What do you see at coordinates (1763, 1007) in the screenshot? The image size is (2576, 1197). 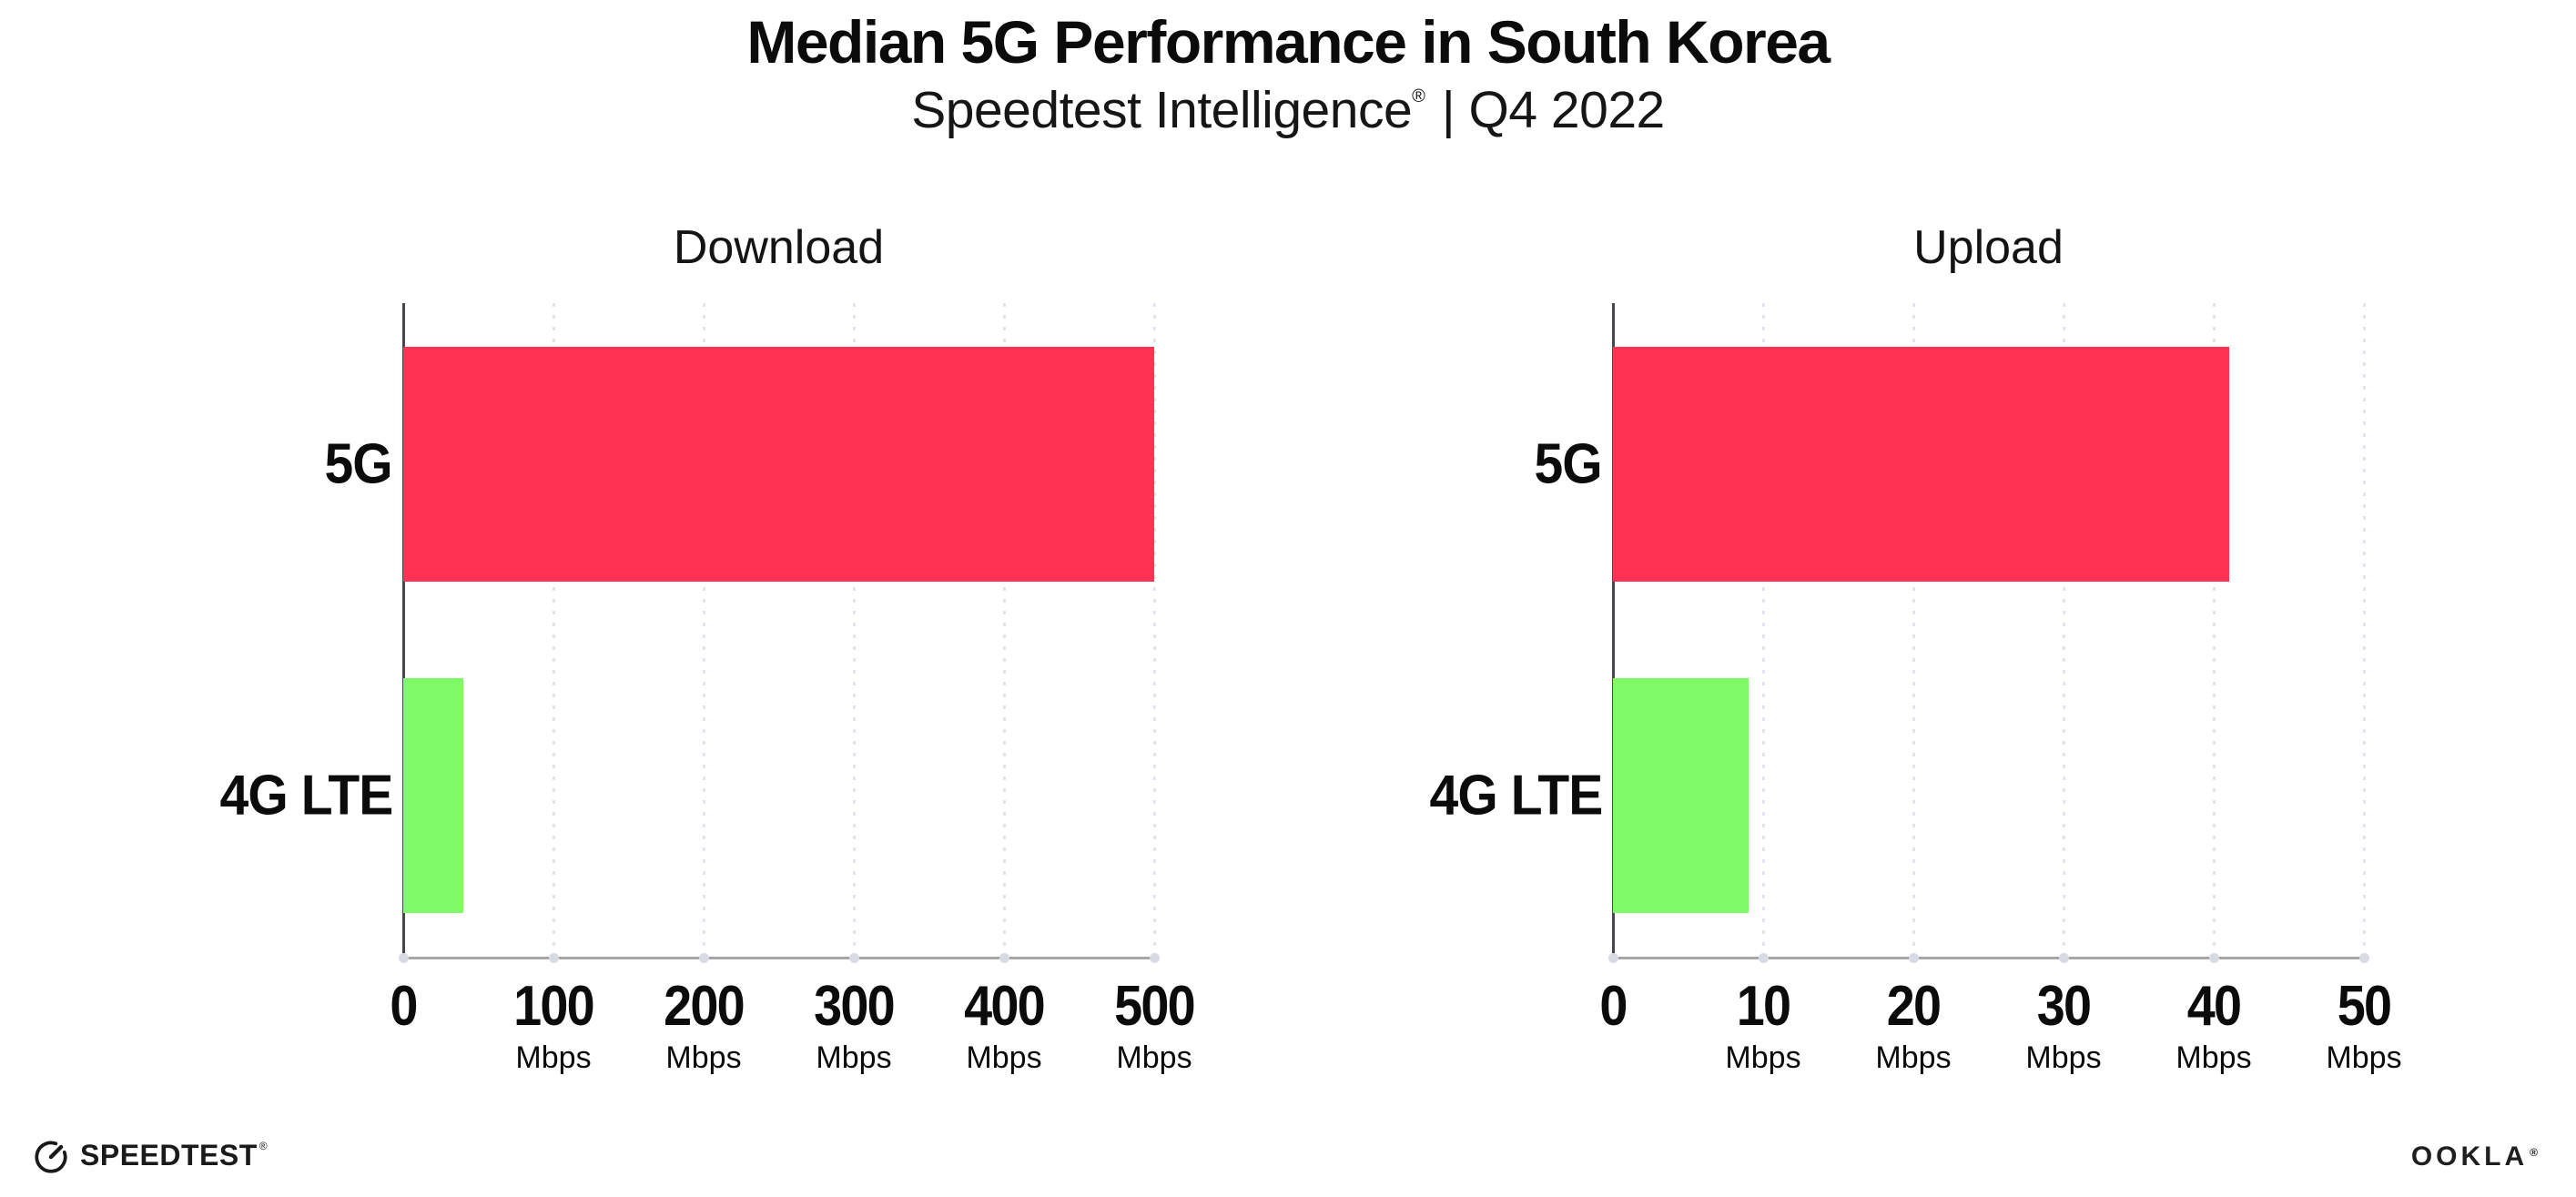 I see `tick-value-10-upload: 10` at bounding box center [1763, 1007].